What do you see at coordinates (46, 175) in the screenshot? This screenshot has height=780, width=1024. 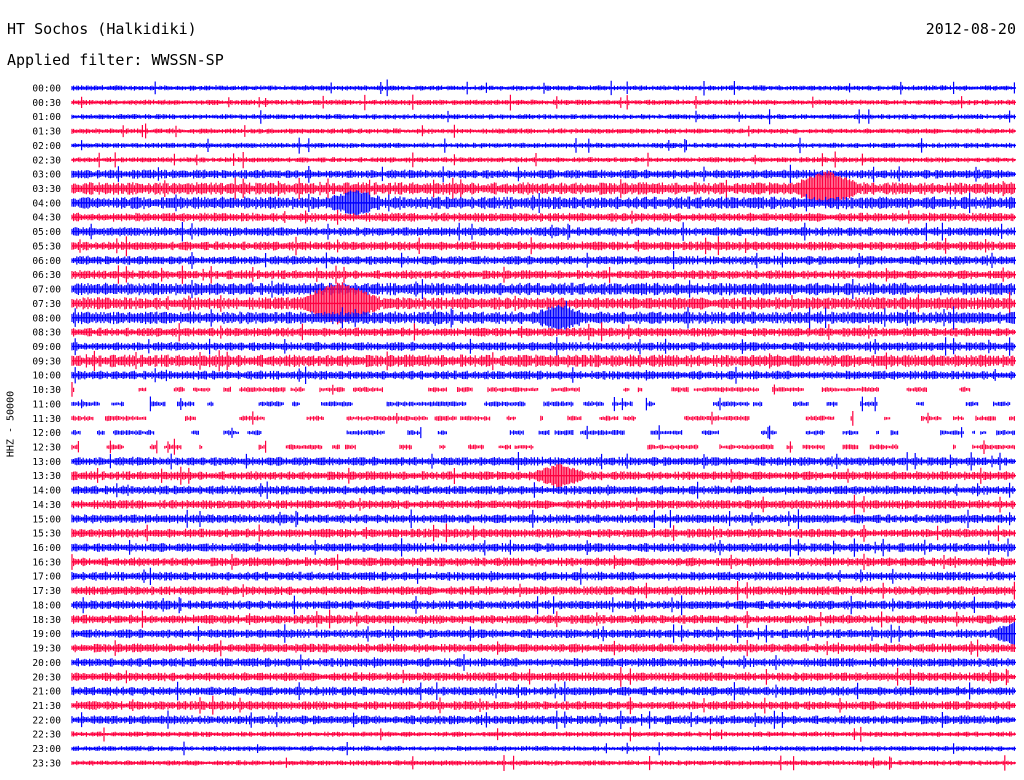 I see `time-tick-label: 03:00` at bounding box center [46, 175].